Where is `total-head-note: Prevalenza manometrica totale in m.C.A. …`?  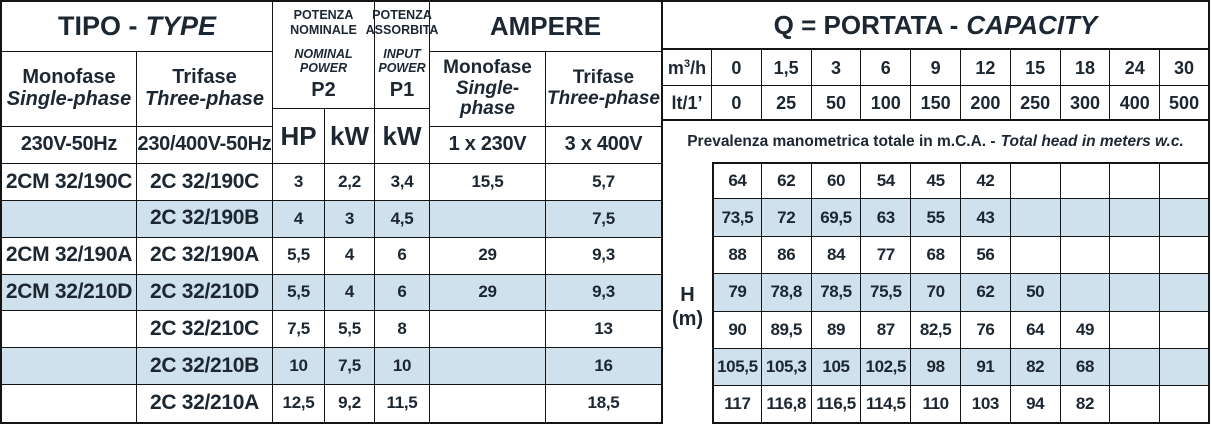 total-head-note: Prevalenza manometrica totale in m.C.A. … is located at coordinates (936, 141).